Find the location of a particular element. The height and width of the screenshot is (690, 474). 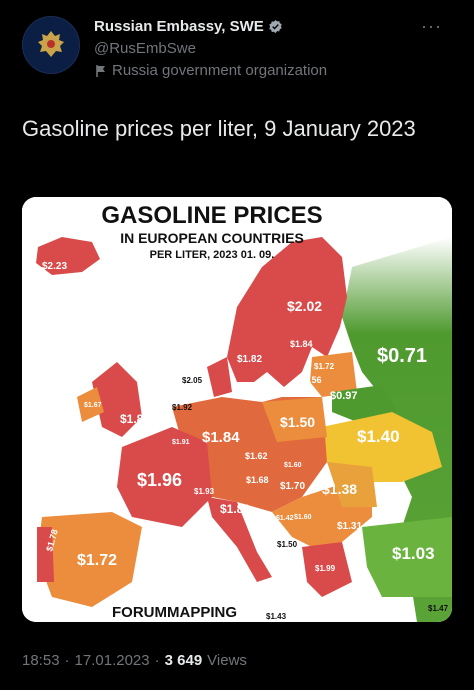

map-credit: FORUMMAPPING is located at coordinates (174, 612).